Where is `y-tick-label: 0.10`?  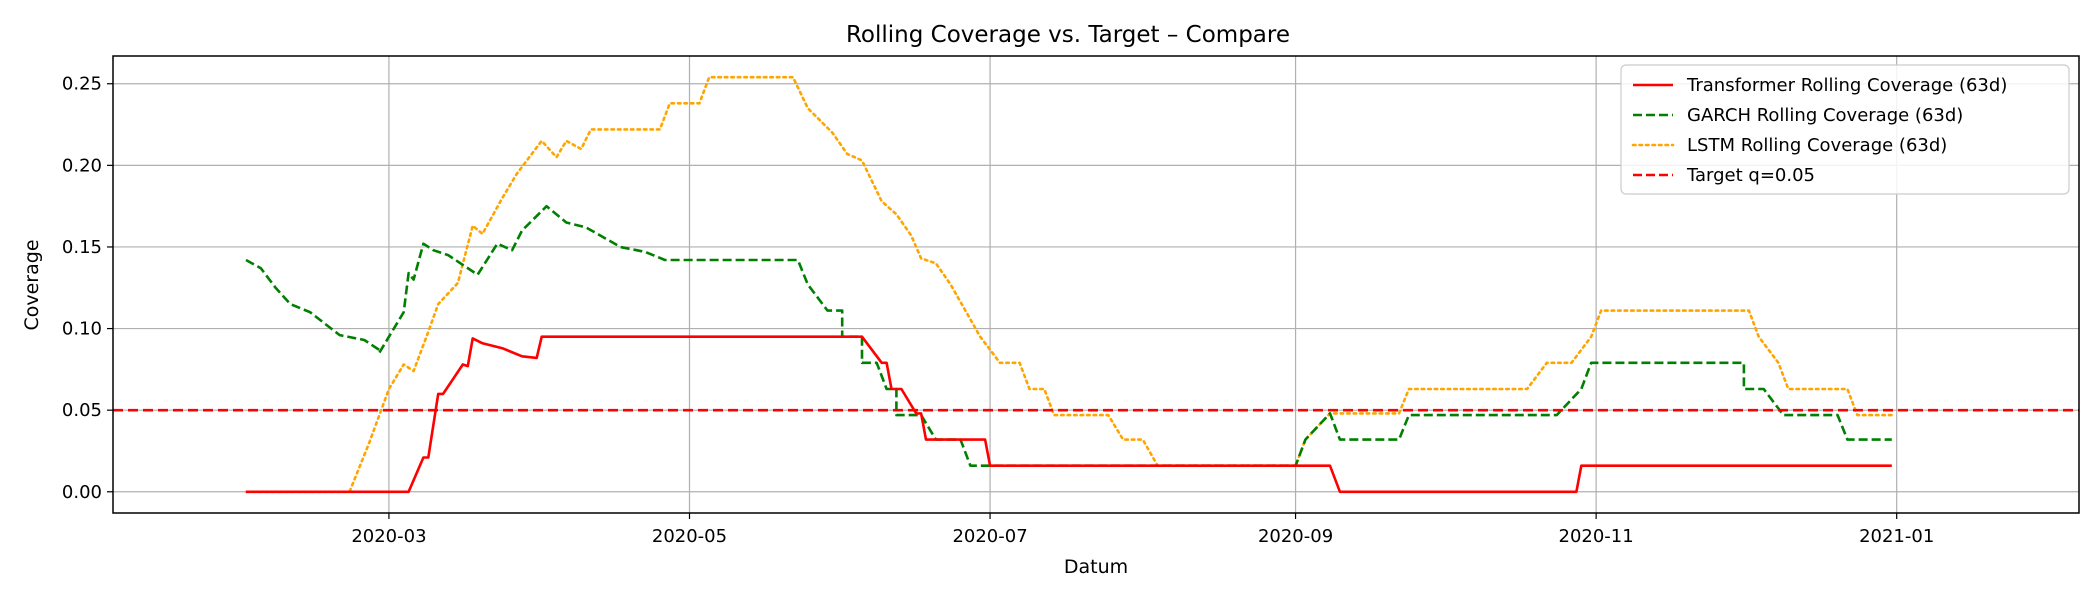
y-tick-label: 0.10 is located at coordinates (82, 329).